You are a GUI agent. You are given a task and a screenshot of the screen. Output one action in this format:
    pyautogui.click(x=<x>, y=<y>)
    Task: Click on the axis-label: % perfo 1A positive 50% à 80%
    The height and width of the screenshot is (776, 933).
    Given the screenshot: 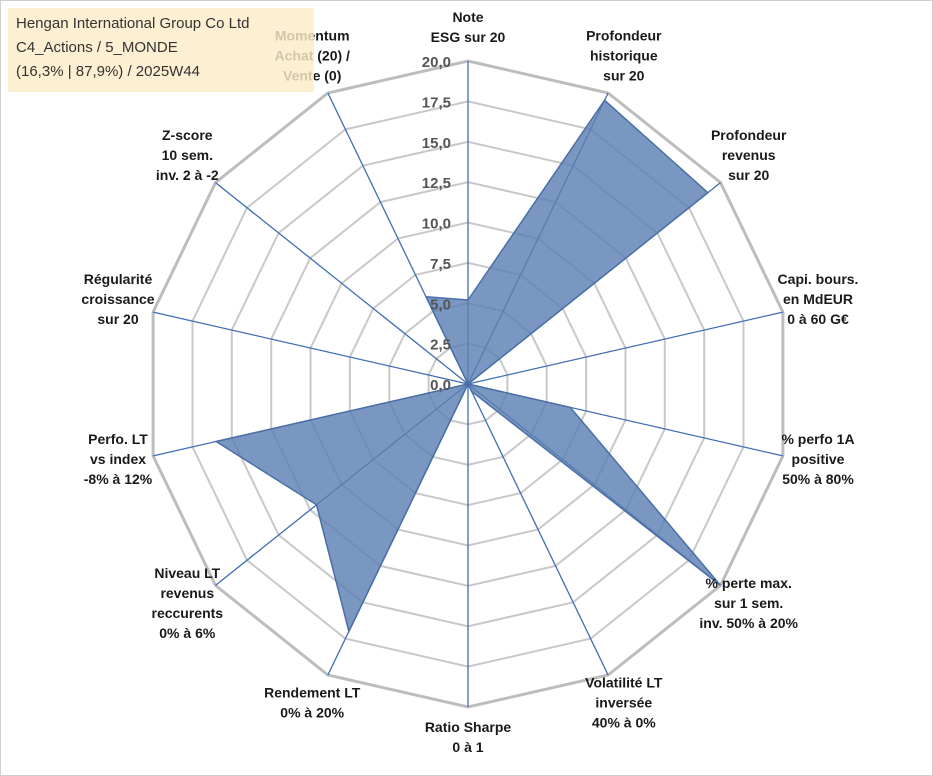 What is the action you would take?
    pyautogui.click(x=817, y=459)
    